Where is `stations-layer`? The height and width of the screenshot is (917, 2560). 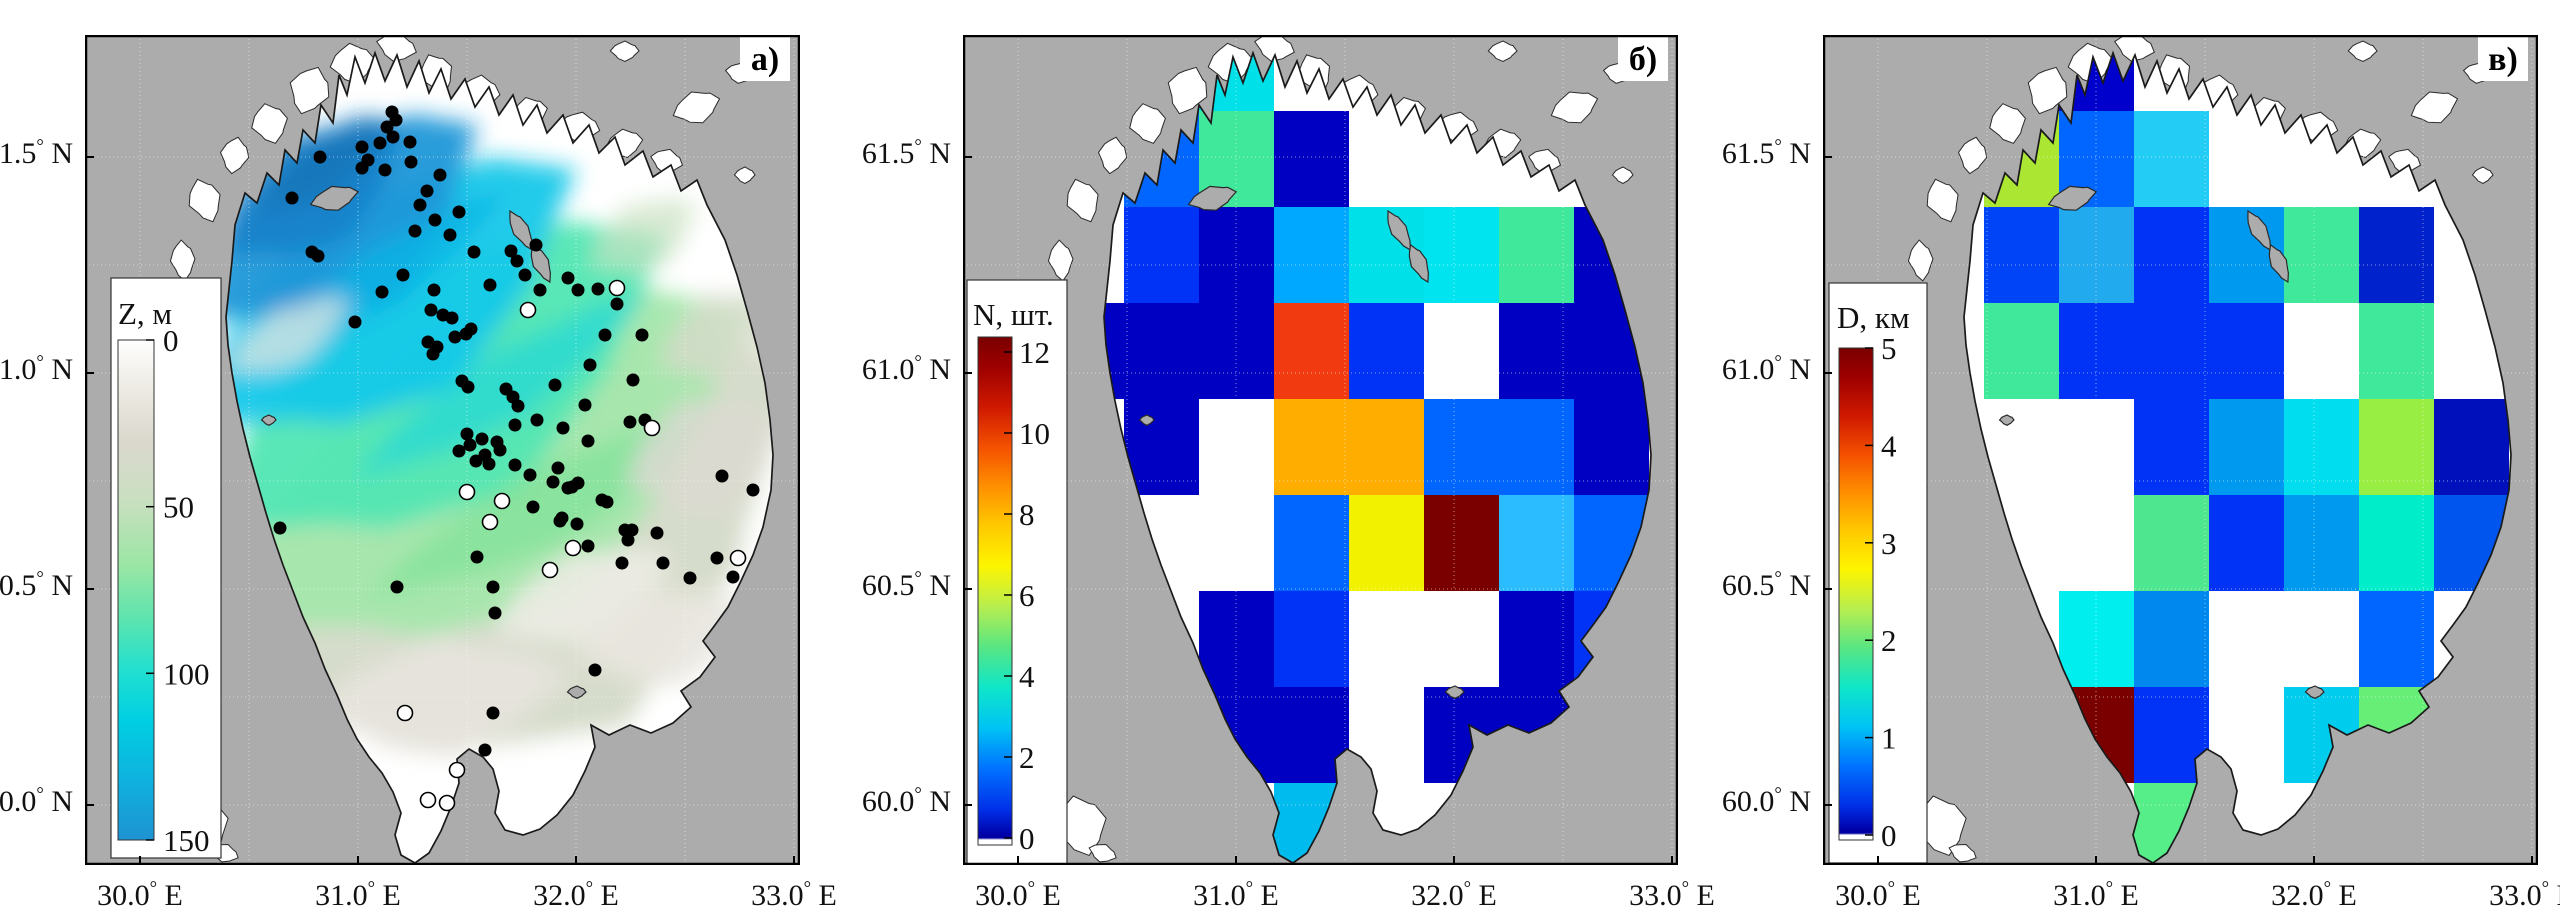
stations-layer is located at coordinates (516, 458).